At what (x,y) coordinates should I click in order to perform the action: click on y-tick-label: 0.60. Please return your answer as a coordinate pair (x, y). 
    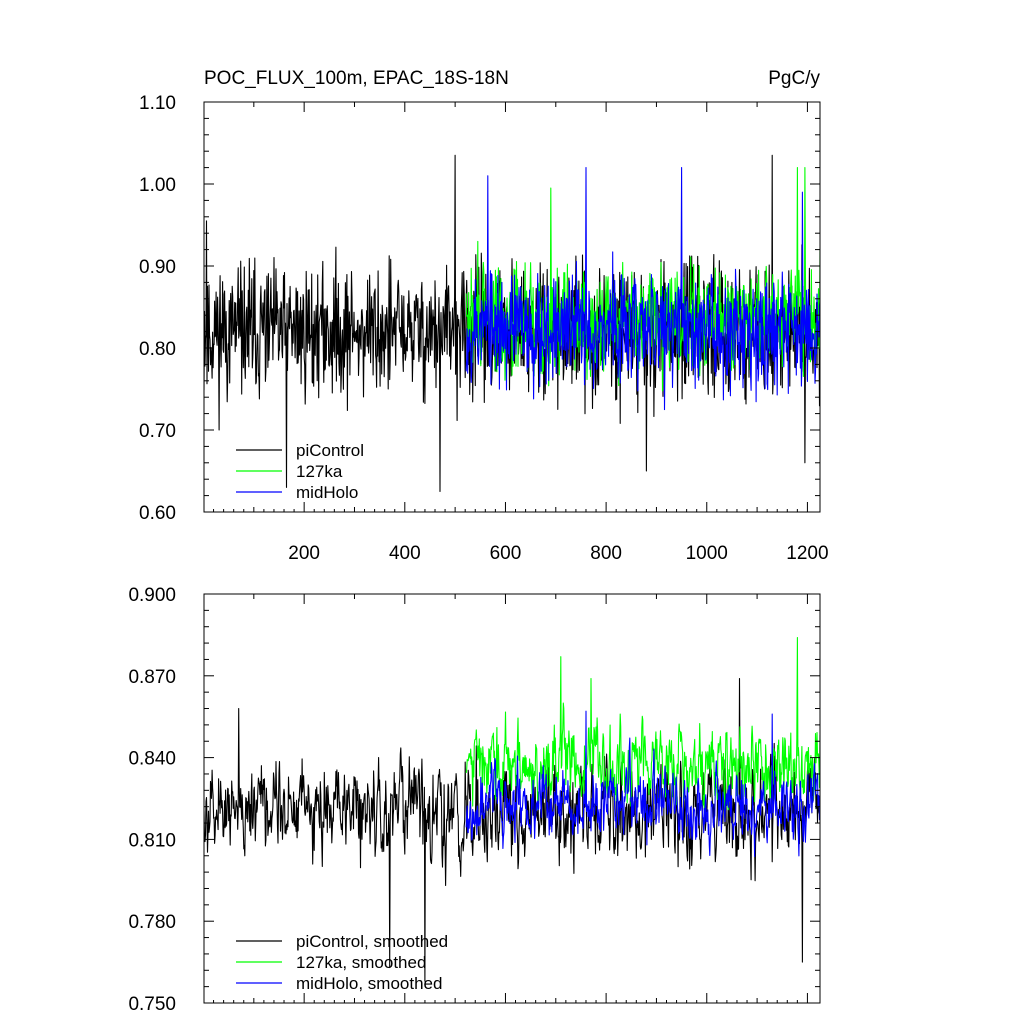
    Looking at the image, I should click on (157, 513).